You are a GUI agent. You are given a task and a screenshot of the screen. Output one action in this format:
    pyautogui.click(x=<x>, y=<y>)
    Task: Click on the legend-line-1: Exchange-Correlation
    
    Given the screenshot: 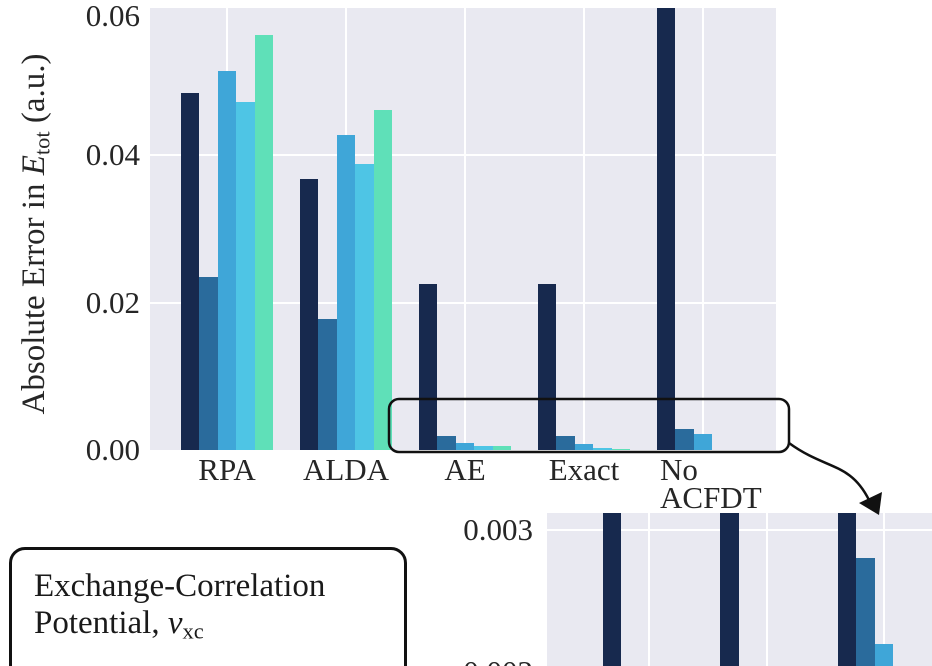 What is the action you would take?
    pyautogui.click(x=219, y=586)
    